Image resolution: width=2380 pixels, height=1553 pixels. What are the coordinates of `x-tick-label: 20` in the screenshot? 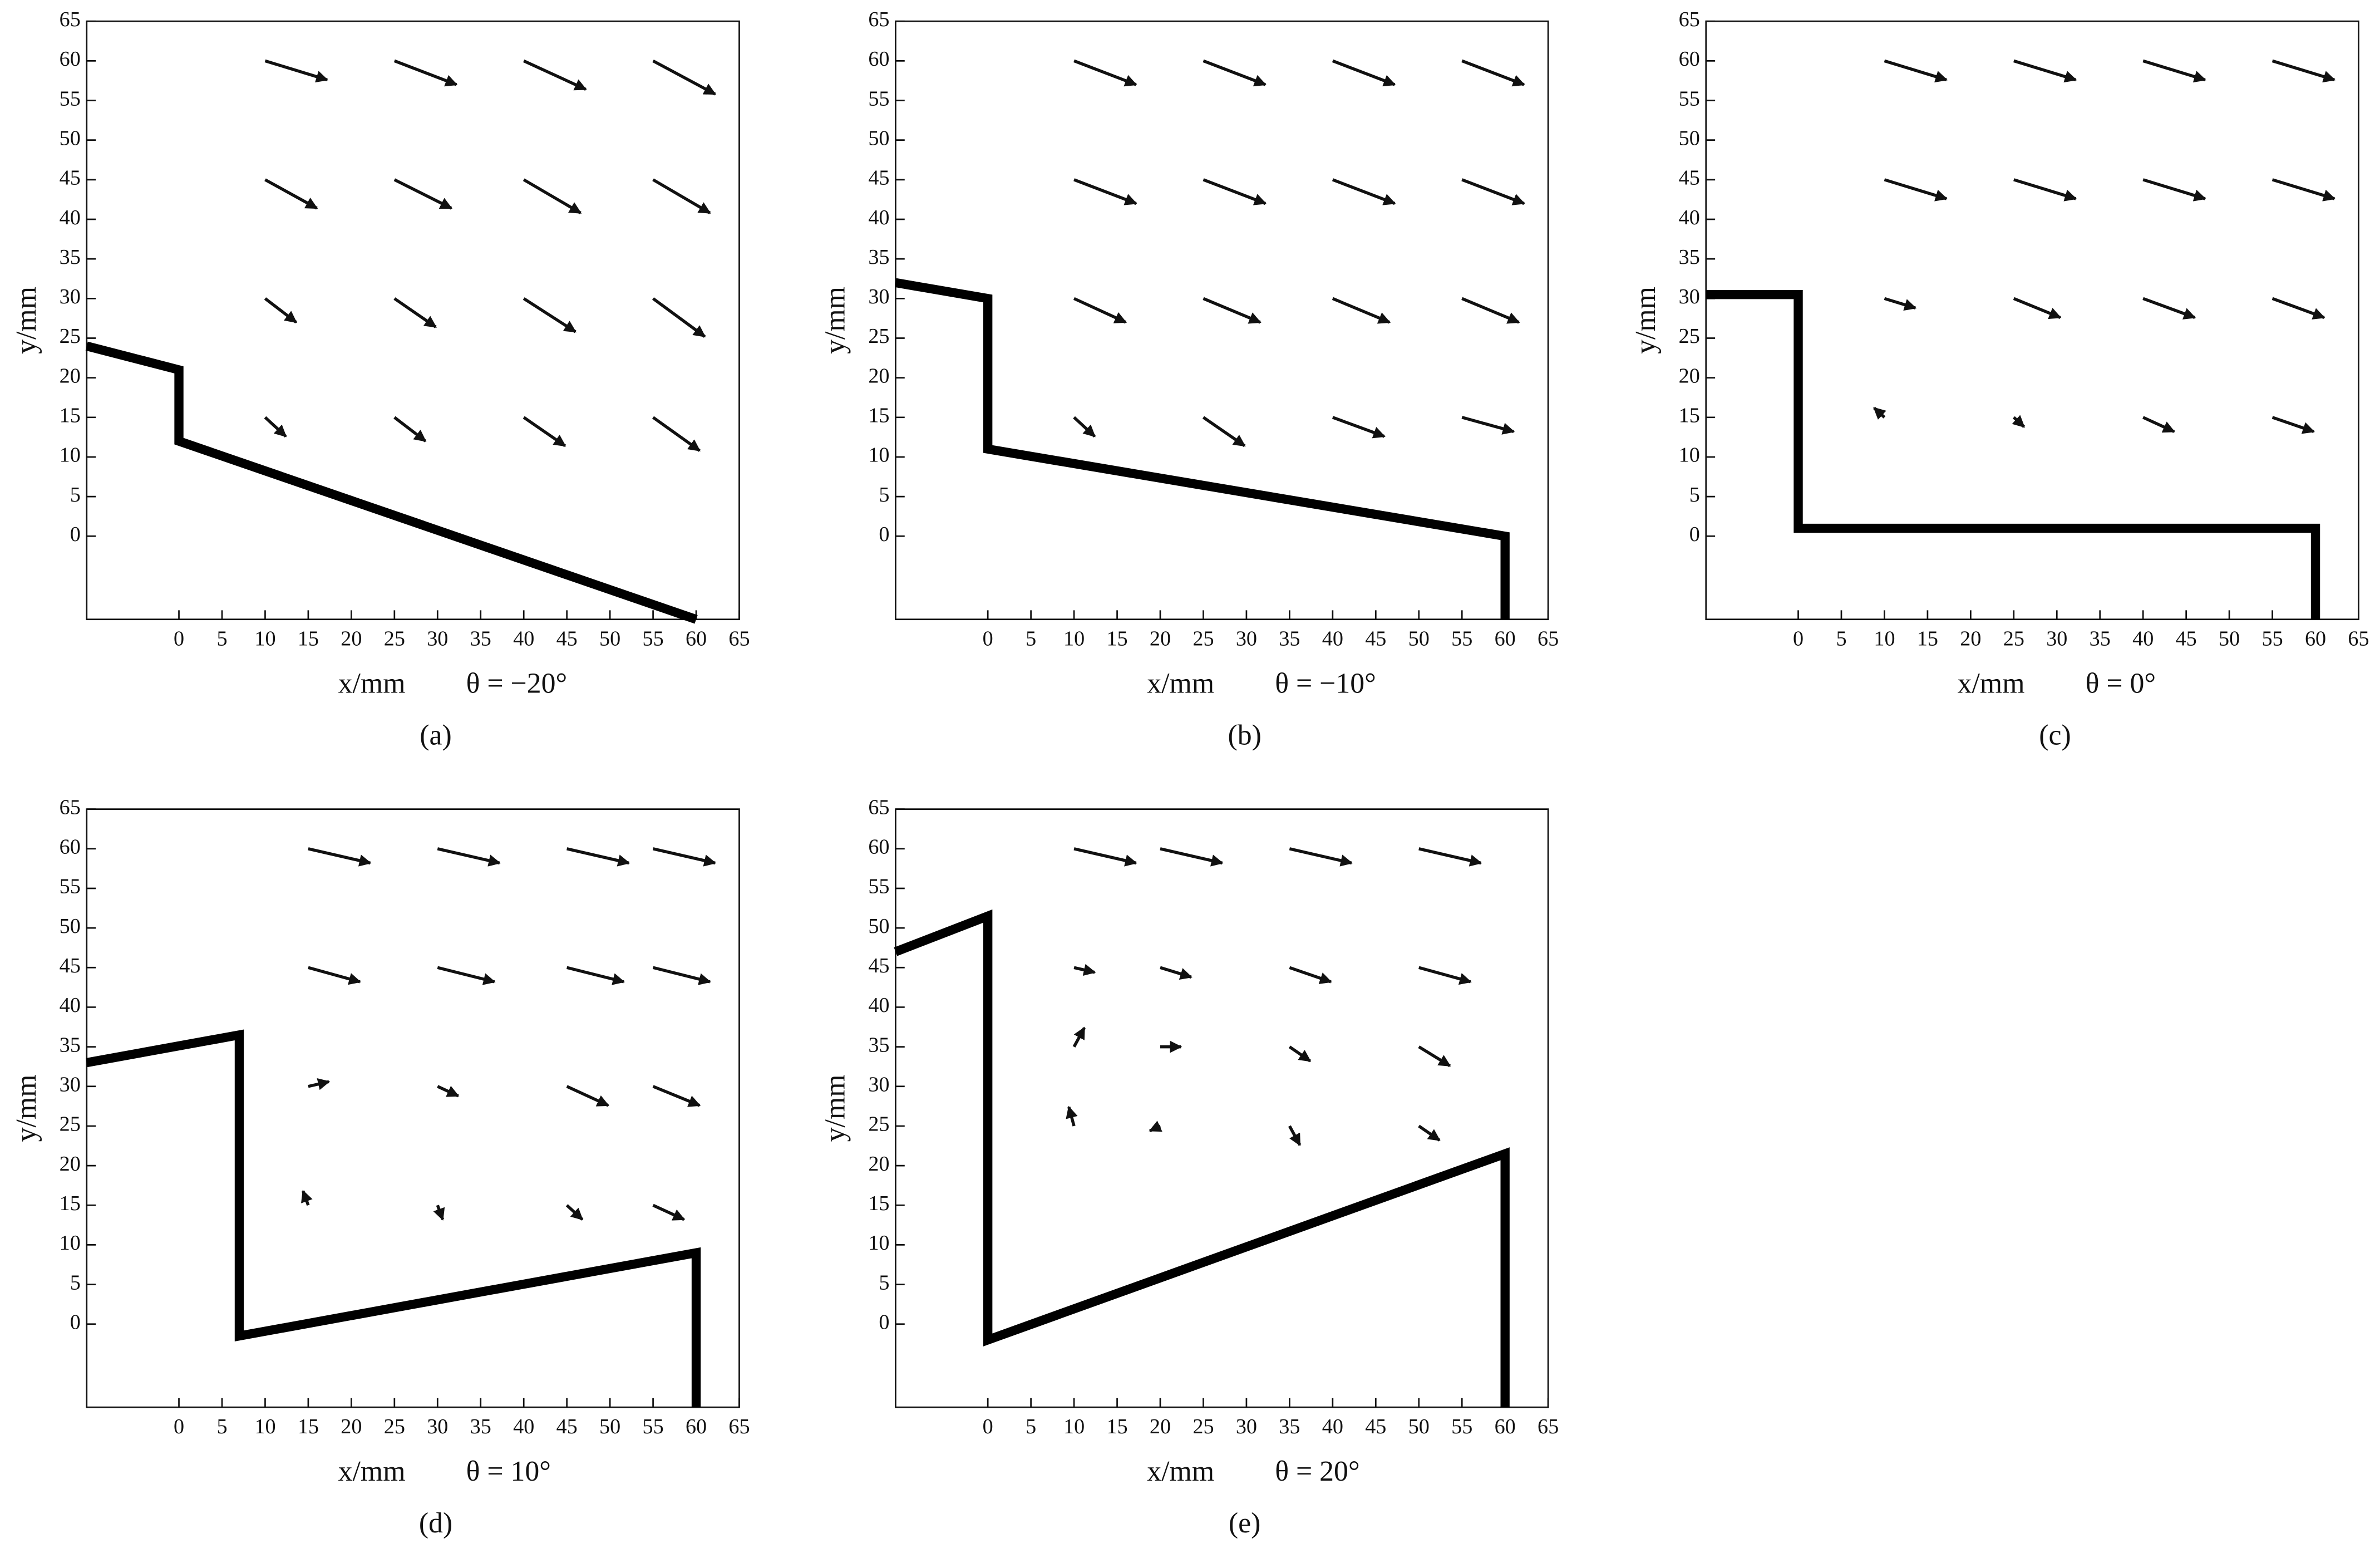 It's located at (351, 639).